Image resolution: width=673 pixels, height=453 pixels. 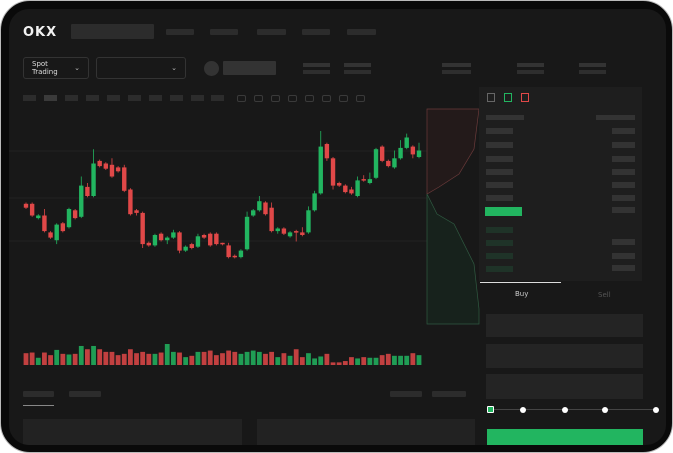 I want to click on buy-button, so click(x=565, y=437).